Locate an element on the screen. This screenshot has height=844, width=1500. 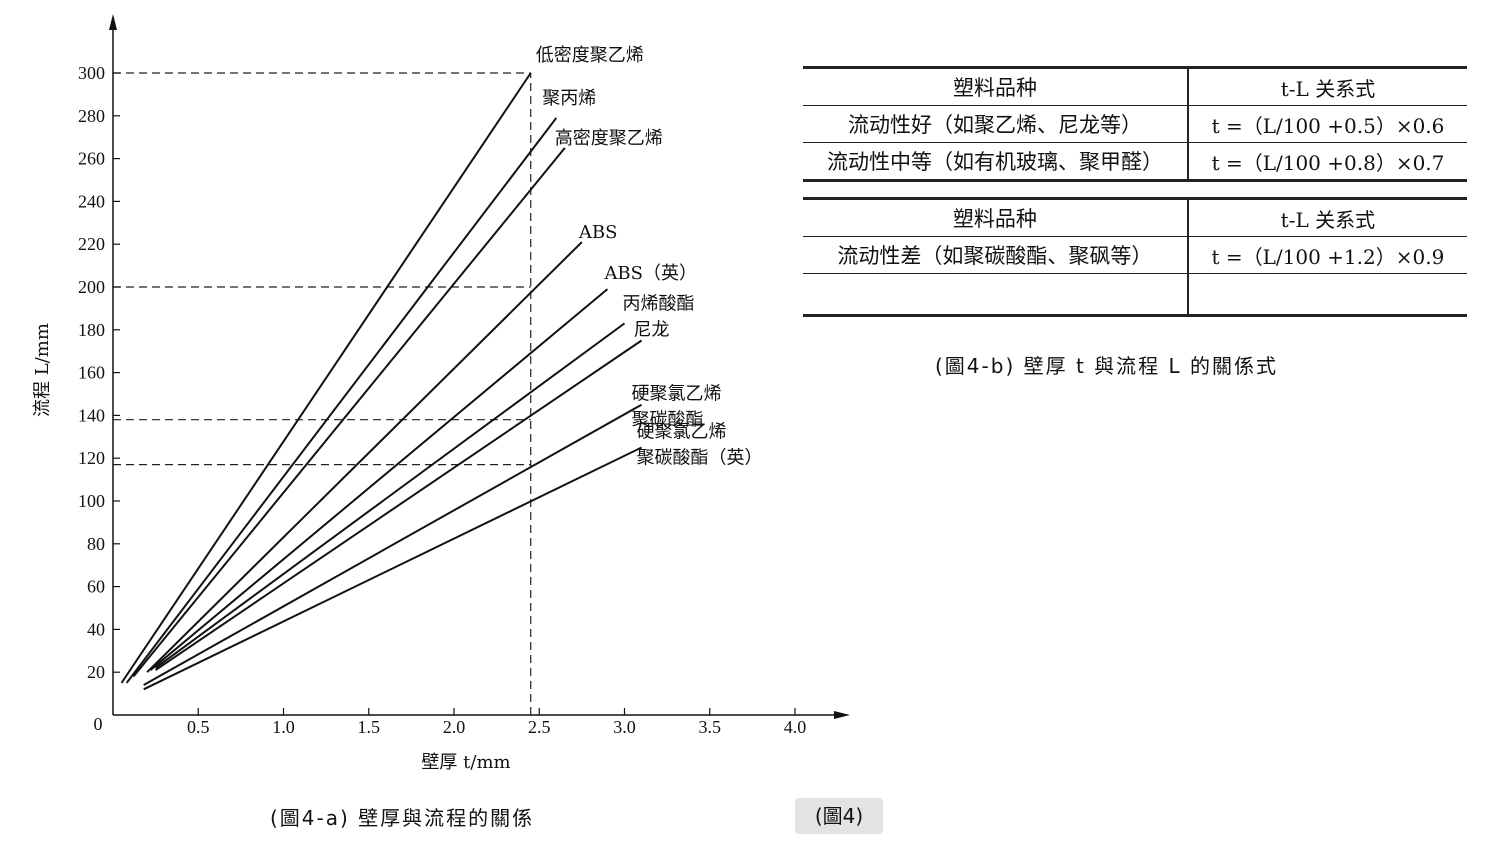
table-cell-formula: t =（L/100 +0.5）×0.6 is located at coordinates (1327, 124).